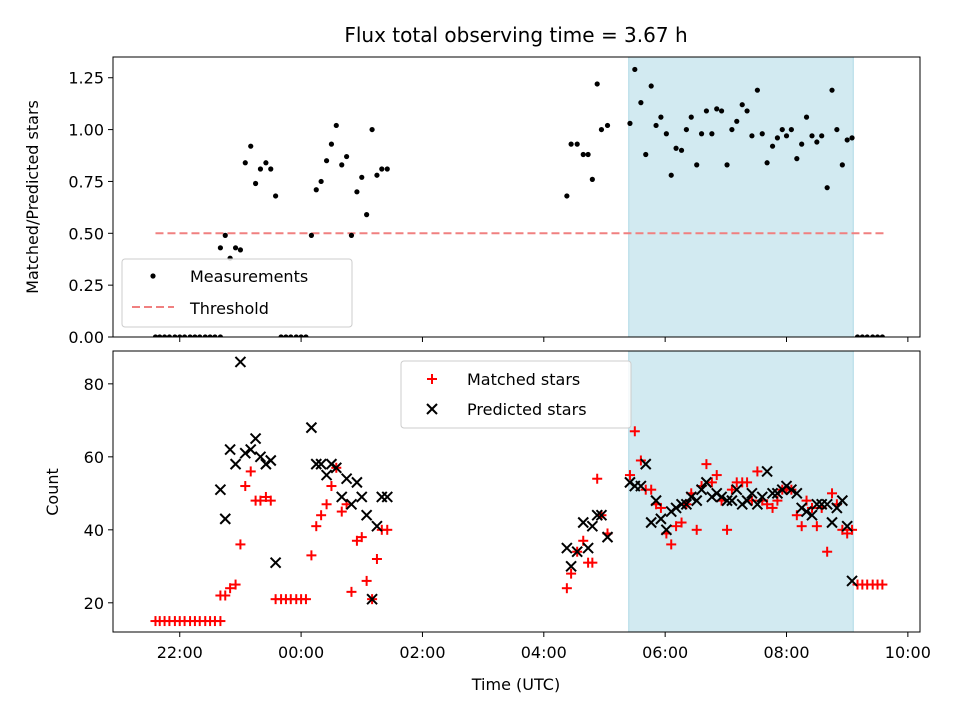 This screenshot has width=960, height=724. What do you see at coordinates (52, 492) in the screenshot?
I see `bottom-y-axis-label: Count` at bounding box center [52, 492].